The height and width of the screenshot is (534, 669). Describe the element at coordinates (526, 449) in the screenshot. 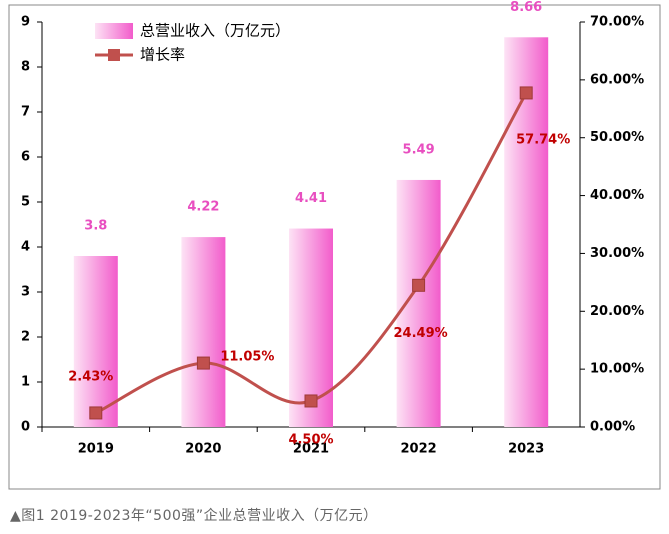

I see `x-tick-label: 2023` at that location.